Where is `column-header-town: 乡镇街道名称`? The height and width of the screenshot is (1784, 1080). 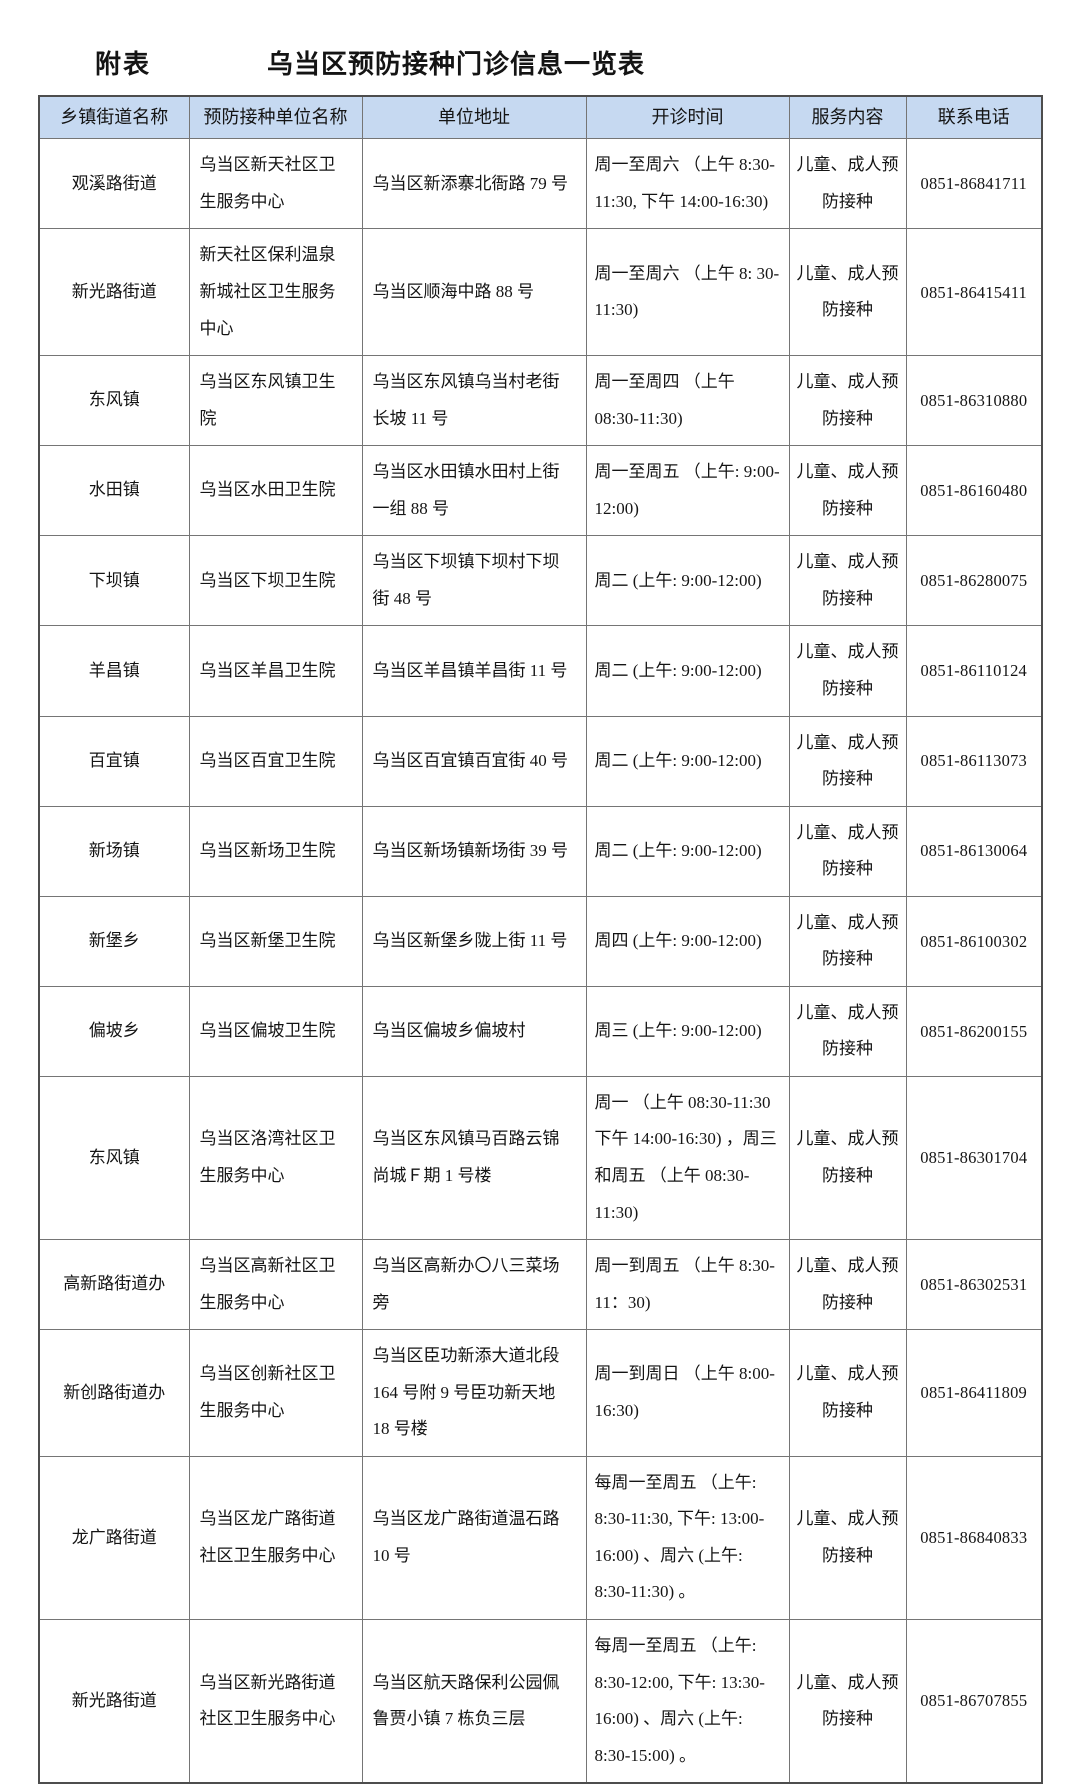 column-header-town: 乡镇街道名称 is located at coordinates (114, 117).